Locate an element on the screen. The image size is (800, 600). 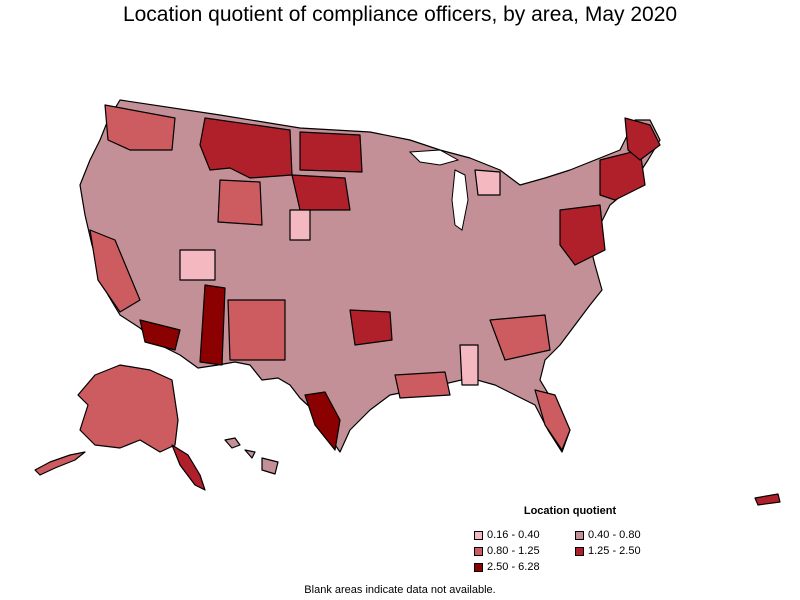
legend-swatch-medium is located at coordinates (478, 551).